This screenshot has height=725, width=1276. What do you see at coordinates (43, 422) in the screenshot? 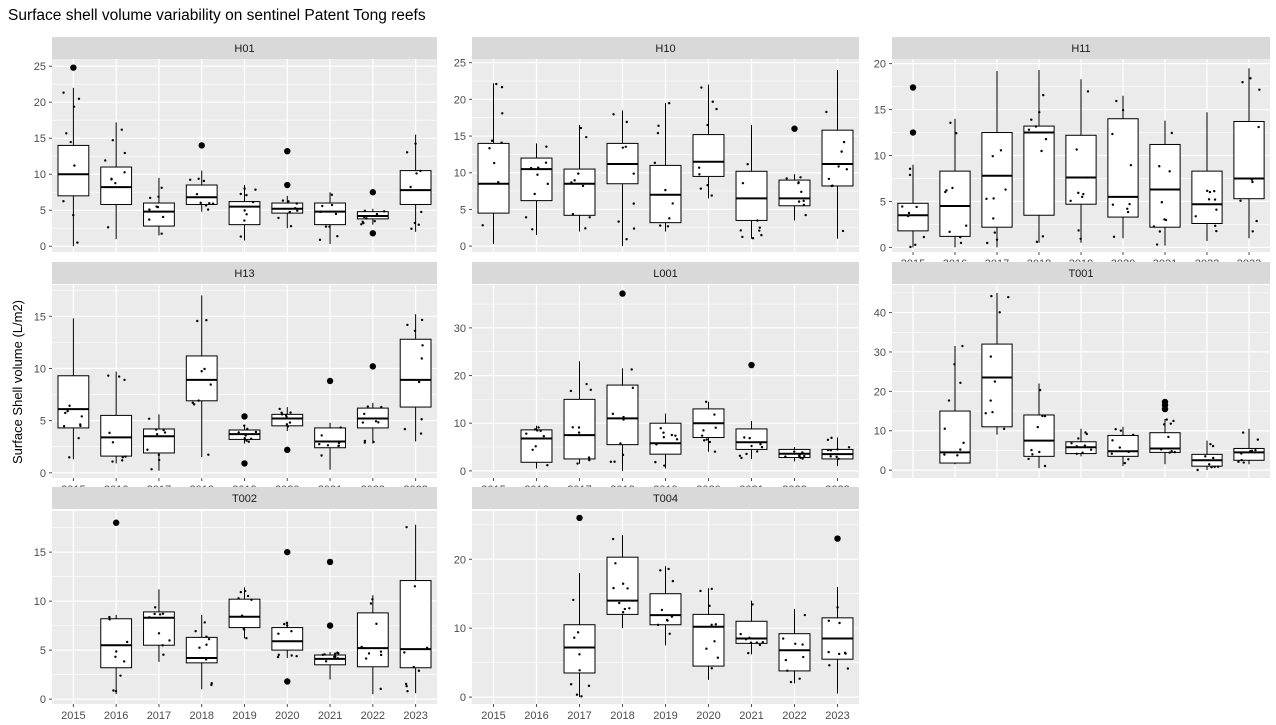
I see `y-tick-label: 5` at bounding box center [43, 422].